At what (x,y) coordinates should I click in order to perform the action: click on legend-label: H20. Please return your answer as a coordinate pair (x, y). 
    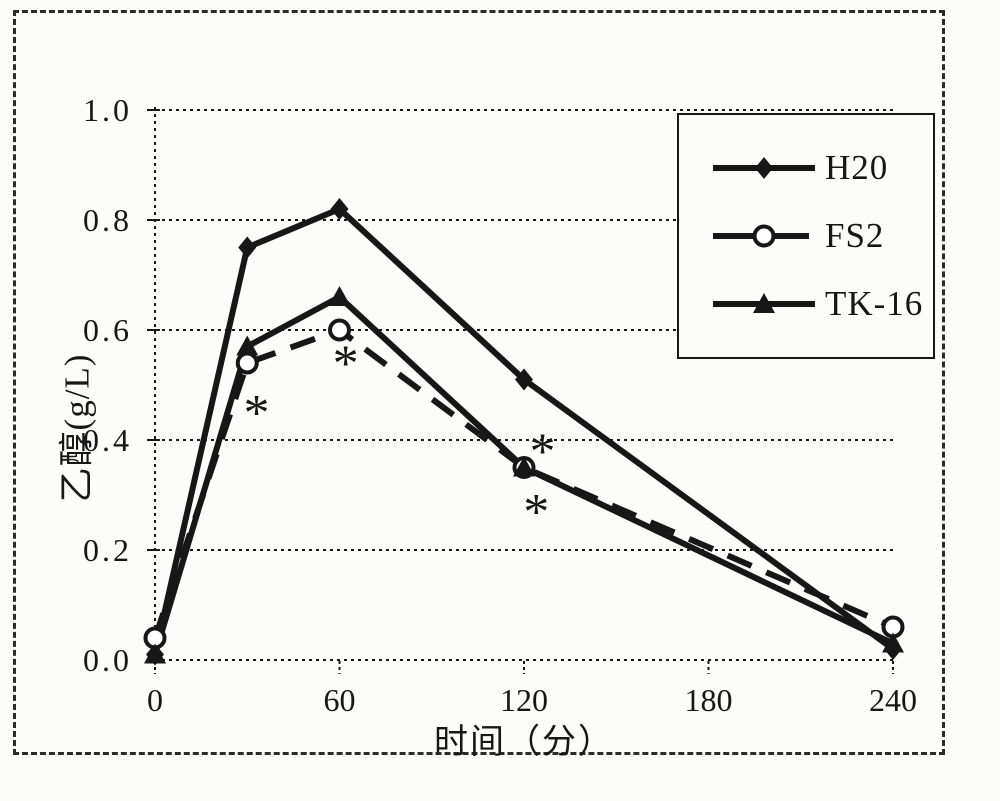
    Looking at the image, I should click on (857, 167).